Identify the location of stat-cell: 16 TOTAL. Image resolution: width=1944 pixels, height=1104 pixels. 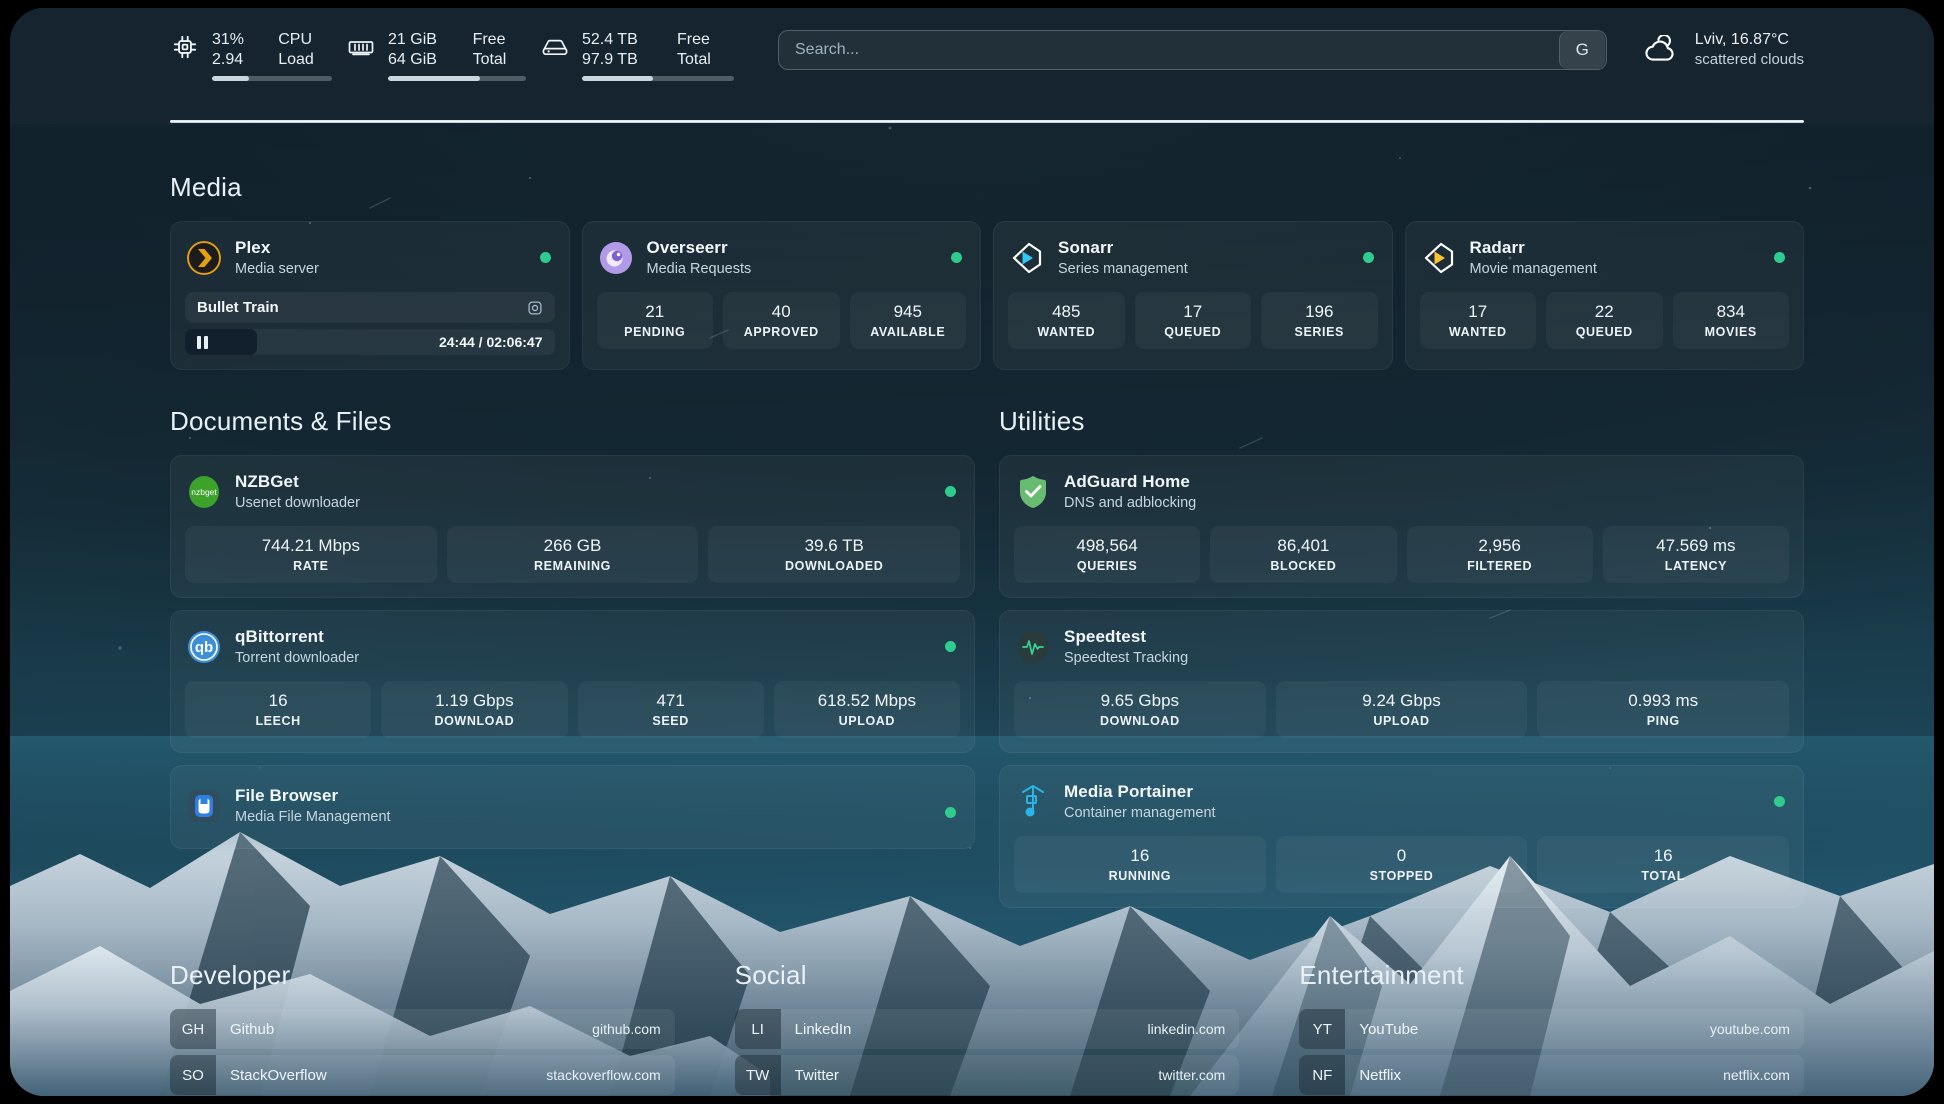
(1663, 864).